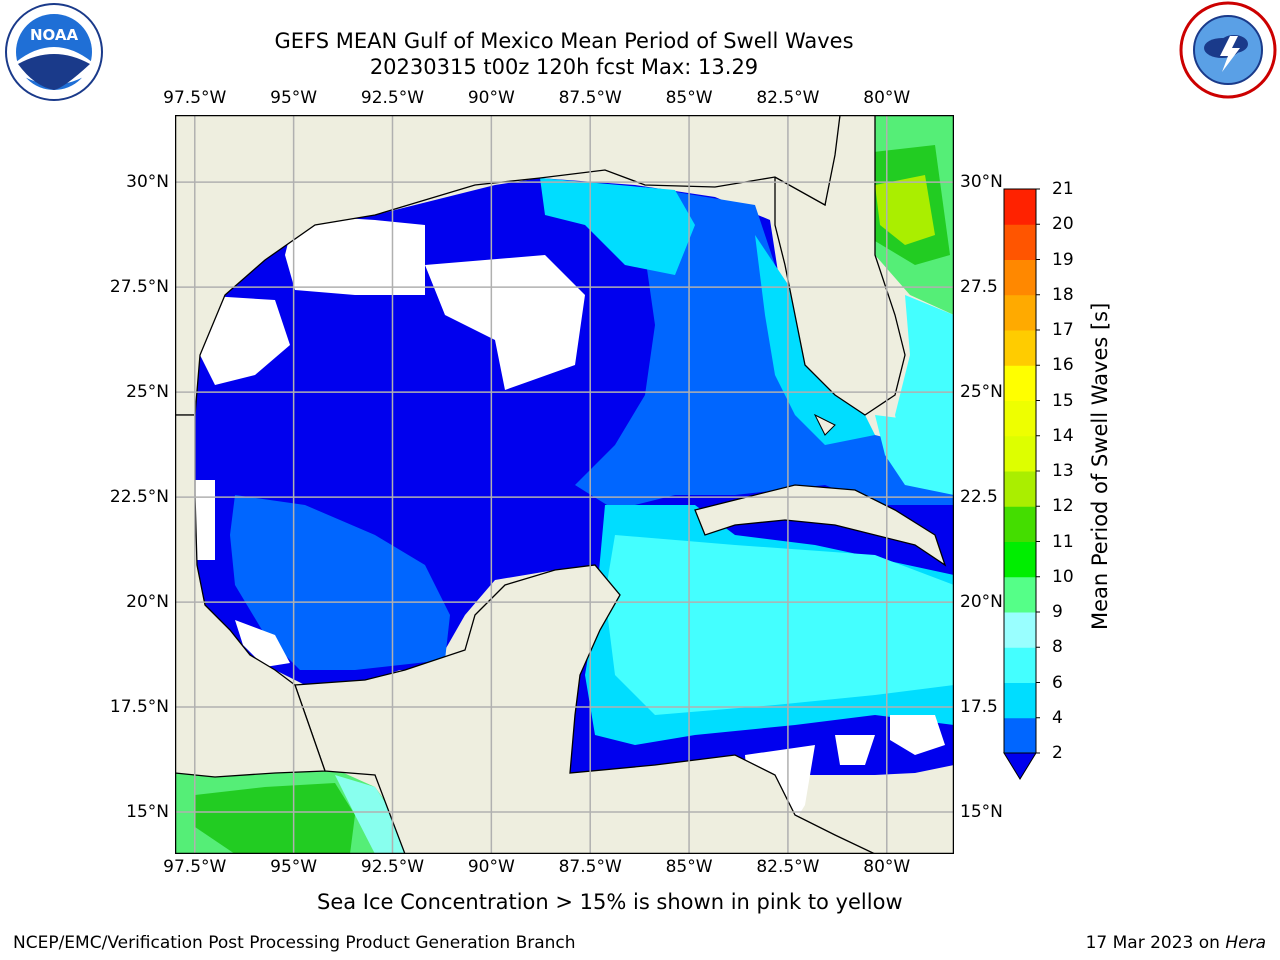 Image resolution: width=1280 pixels, height=960 pixels. I want to click on colorbar, so click(1021, 484).